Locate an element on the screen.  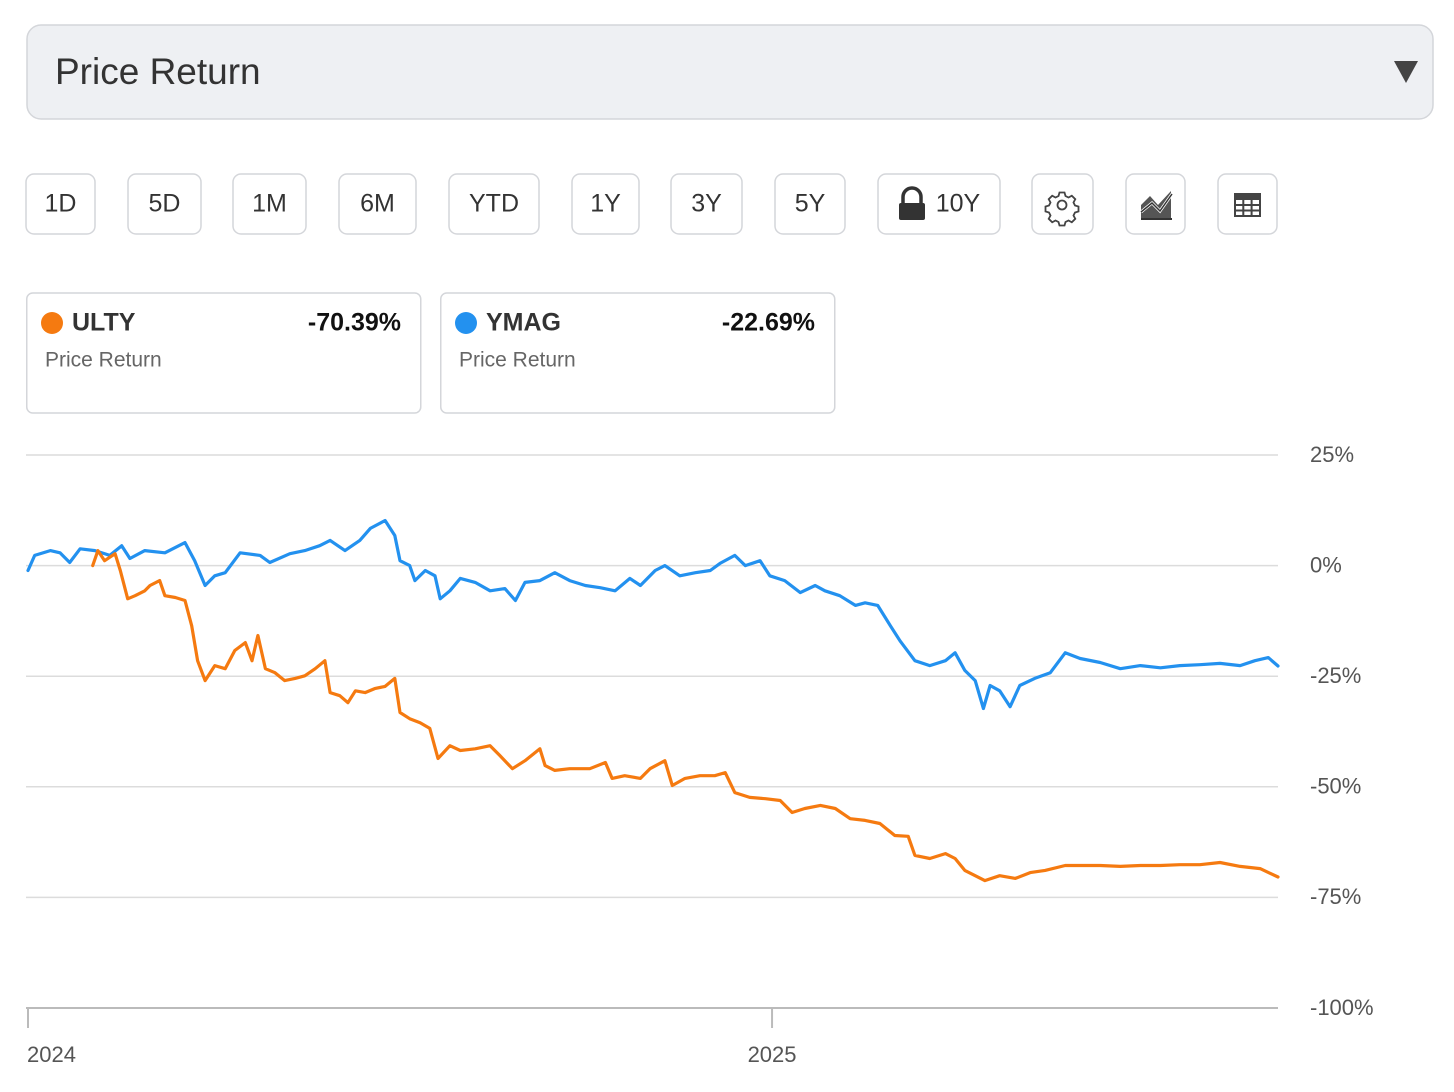
legend-name: ULTY is located at coordinates (104, 323).